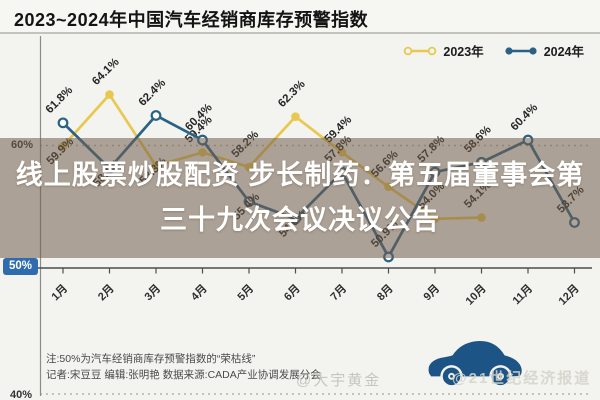  What do you see at coordinates (106, 72) in the screenshot?
I see `value-label: 64.1%` at bounding box center [106, 72].